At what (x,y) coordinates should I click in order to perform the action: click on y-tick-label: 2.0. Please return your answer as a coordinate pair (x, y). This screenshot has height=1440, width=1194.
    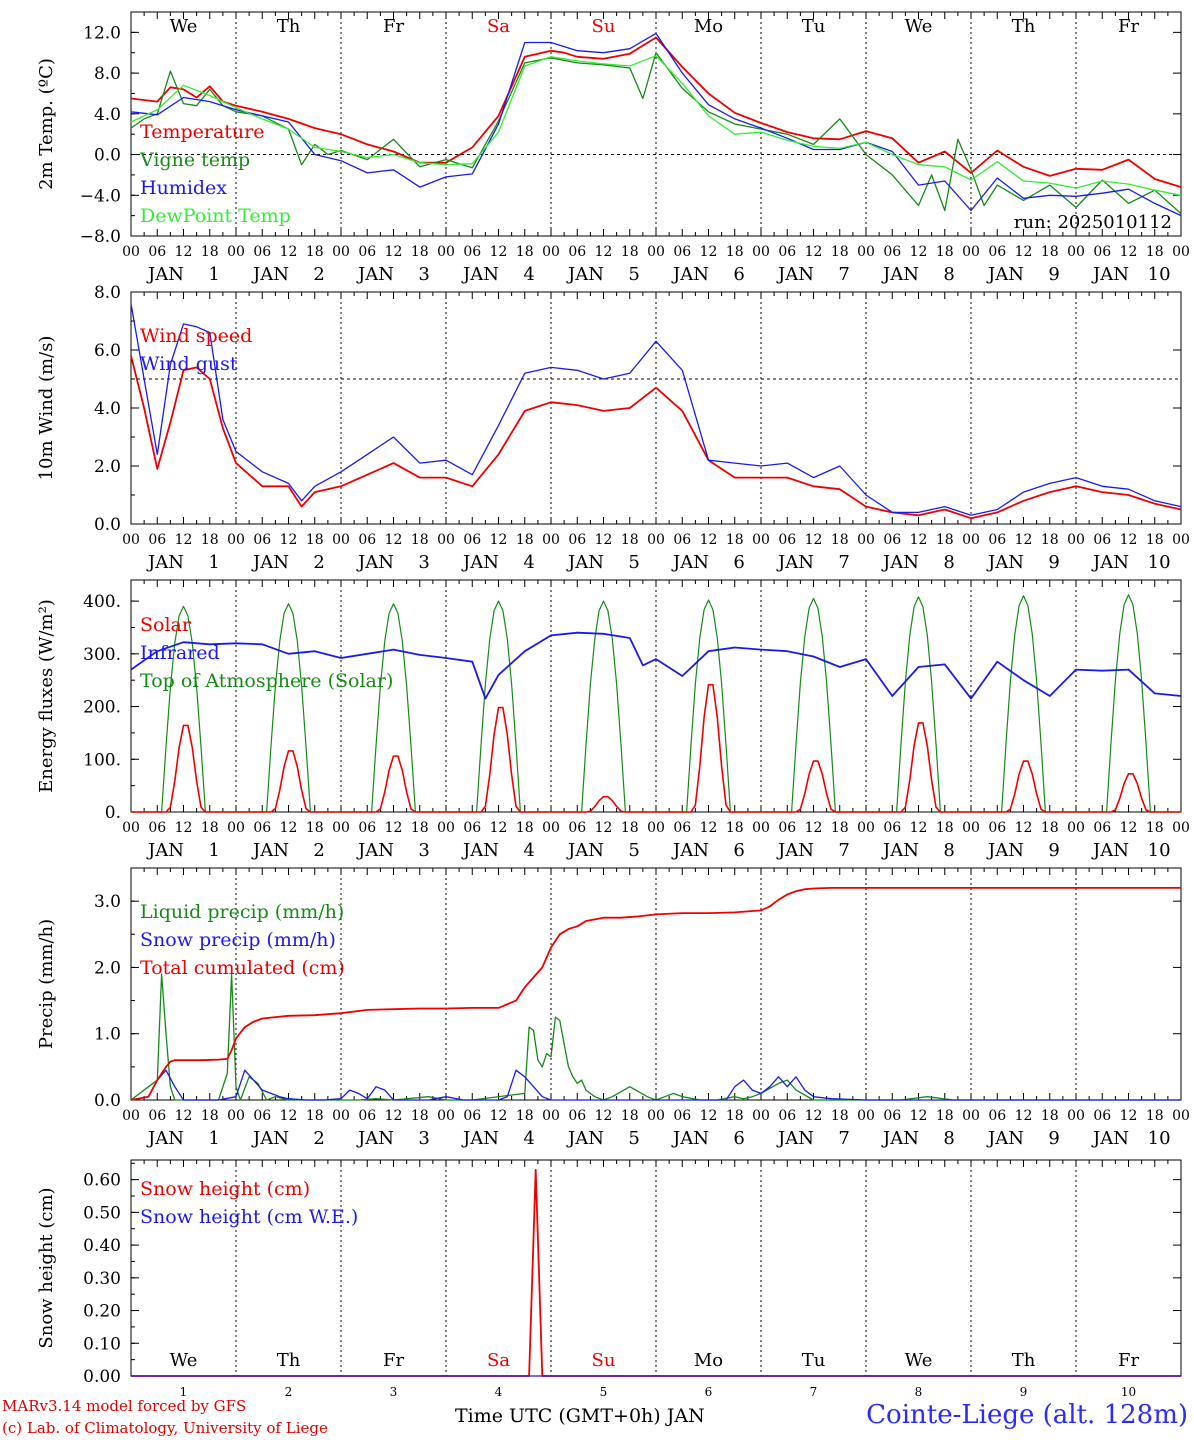
    Looking at the image, I should click on (107, 968).